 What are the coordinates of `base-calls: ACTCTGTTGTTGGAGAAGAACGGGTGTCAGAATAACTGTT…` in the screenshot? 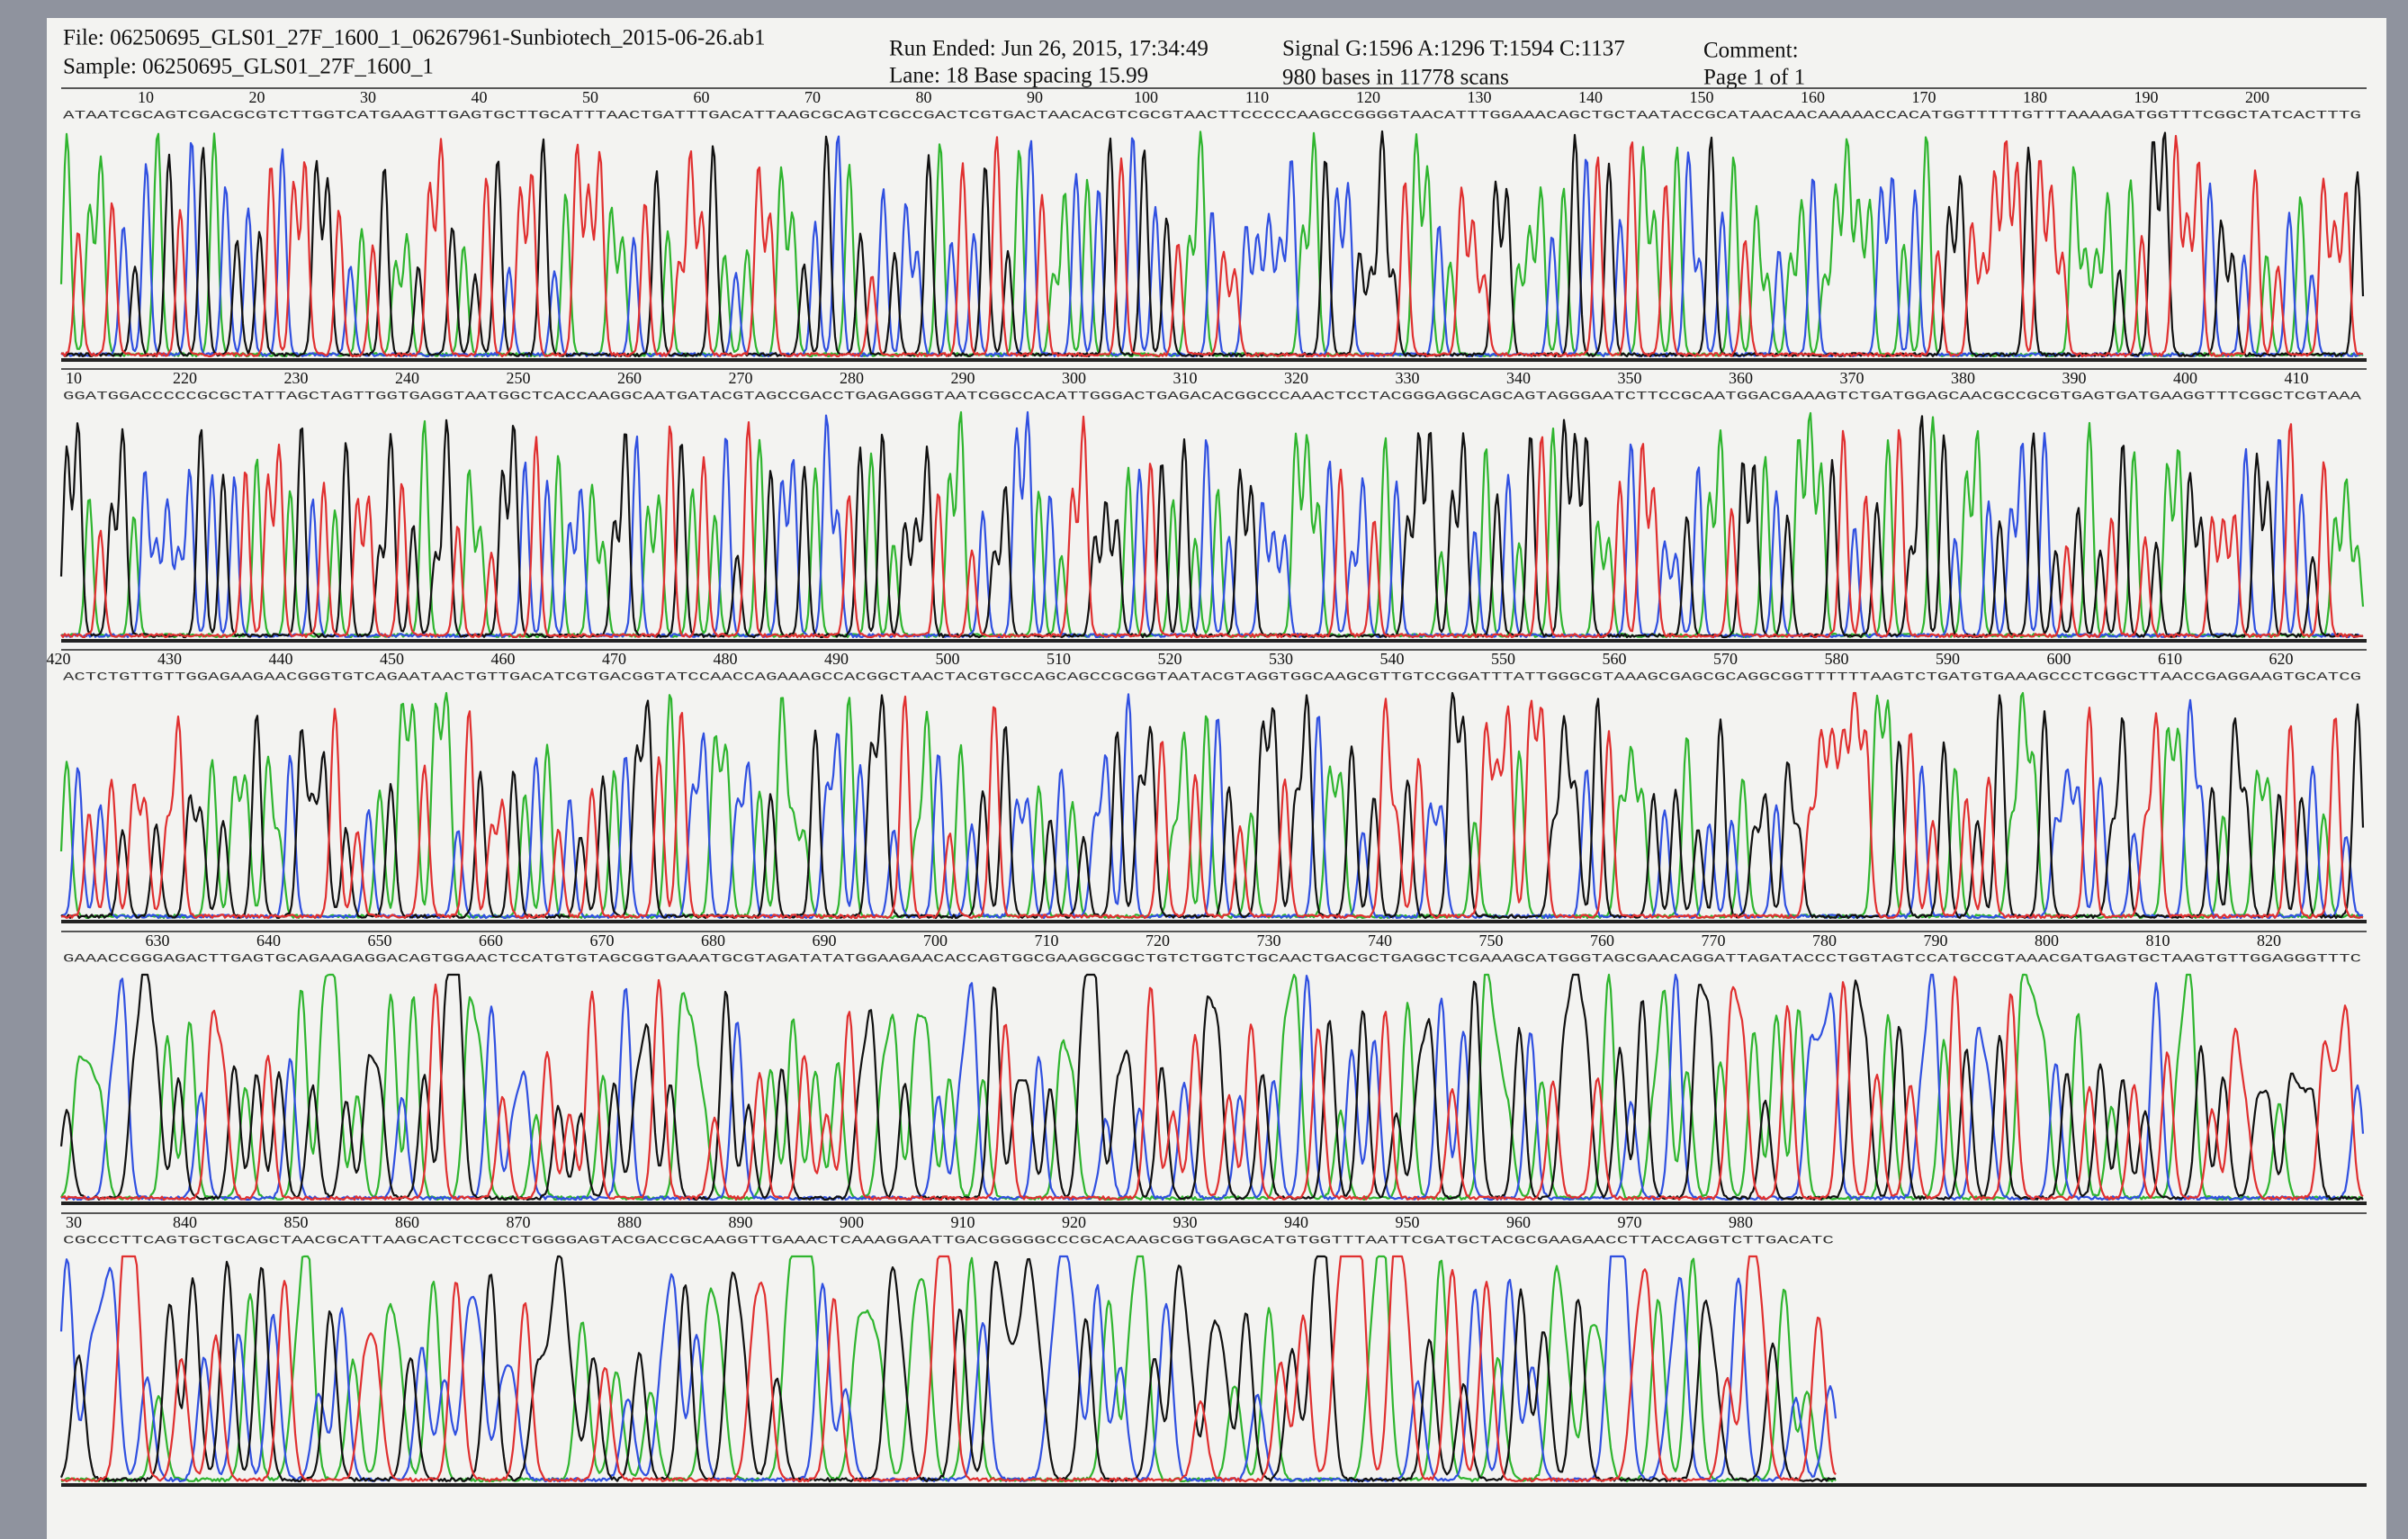 It's located at (1212, 677).